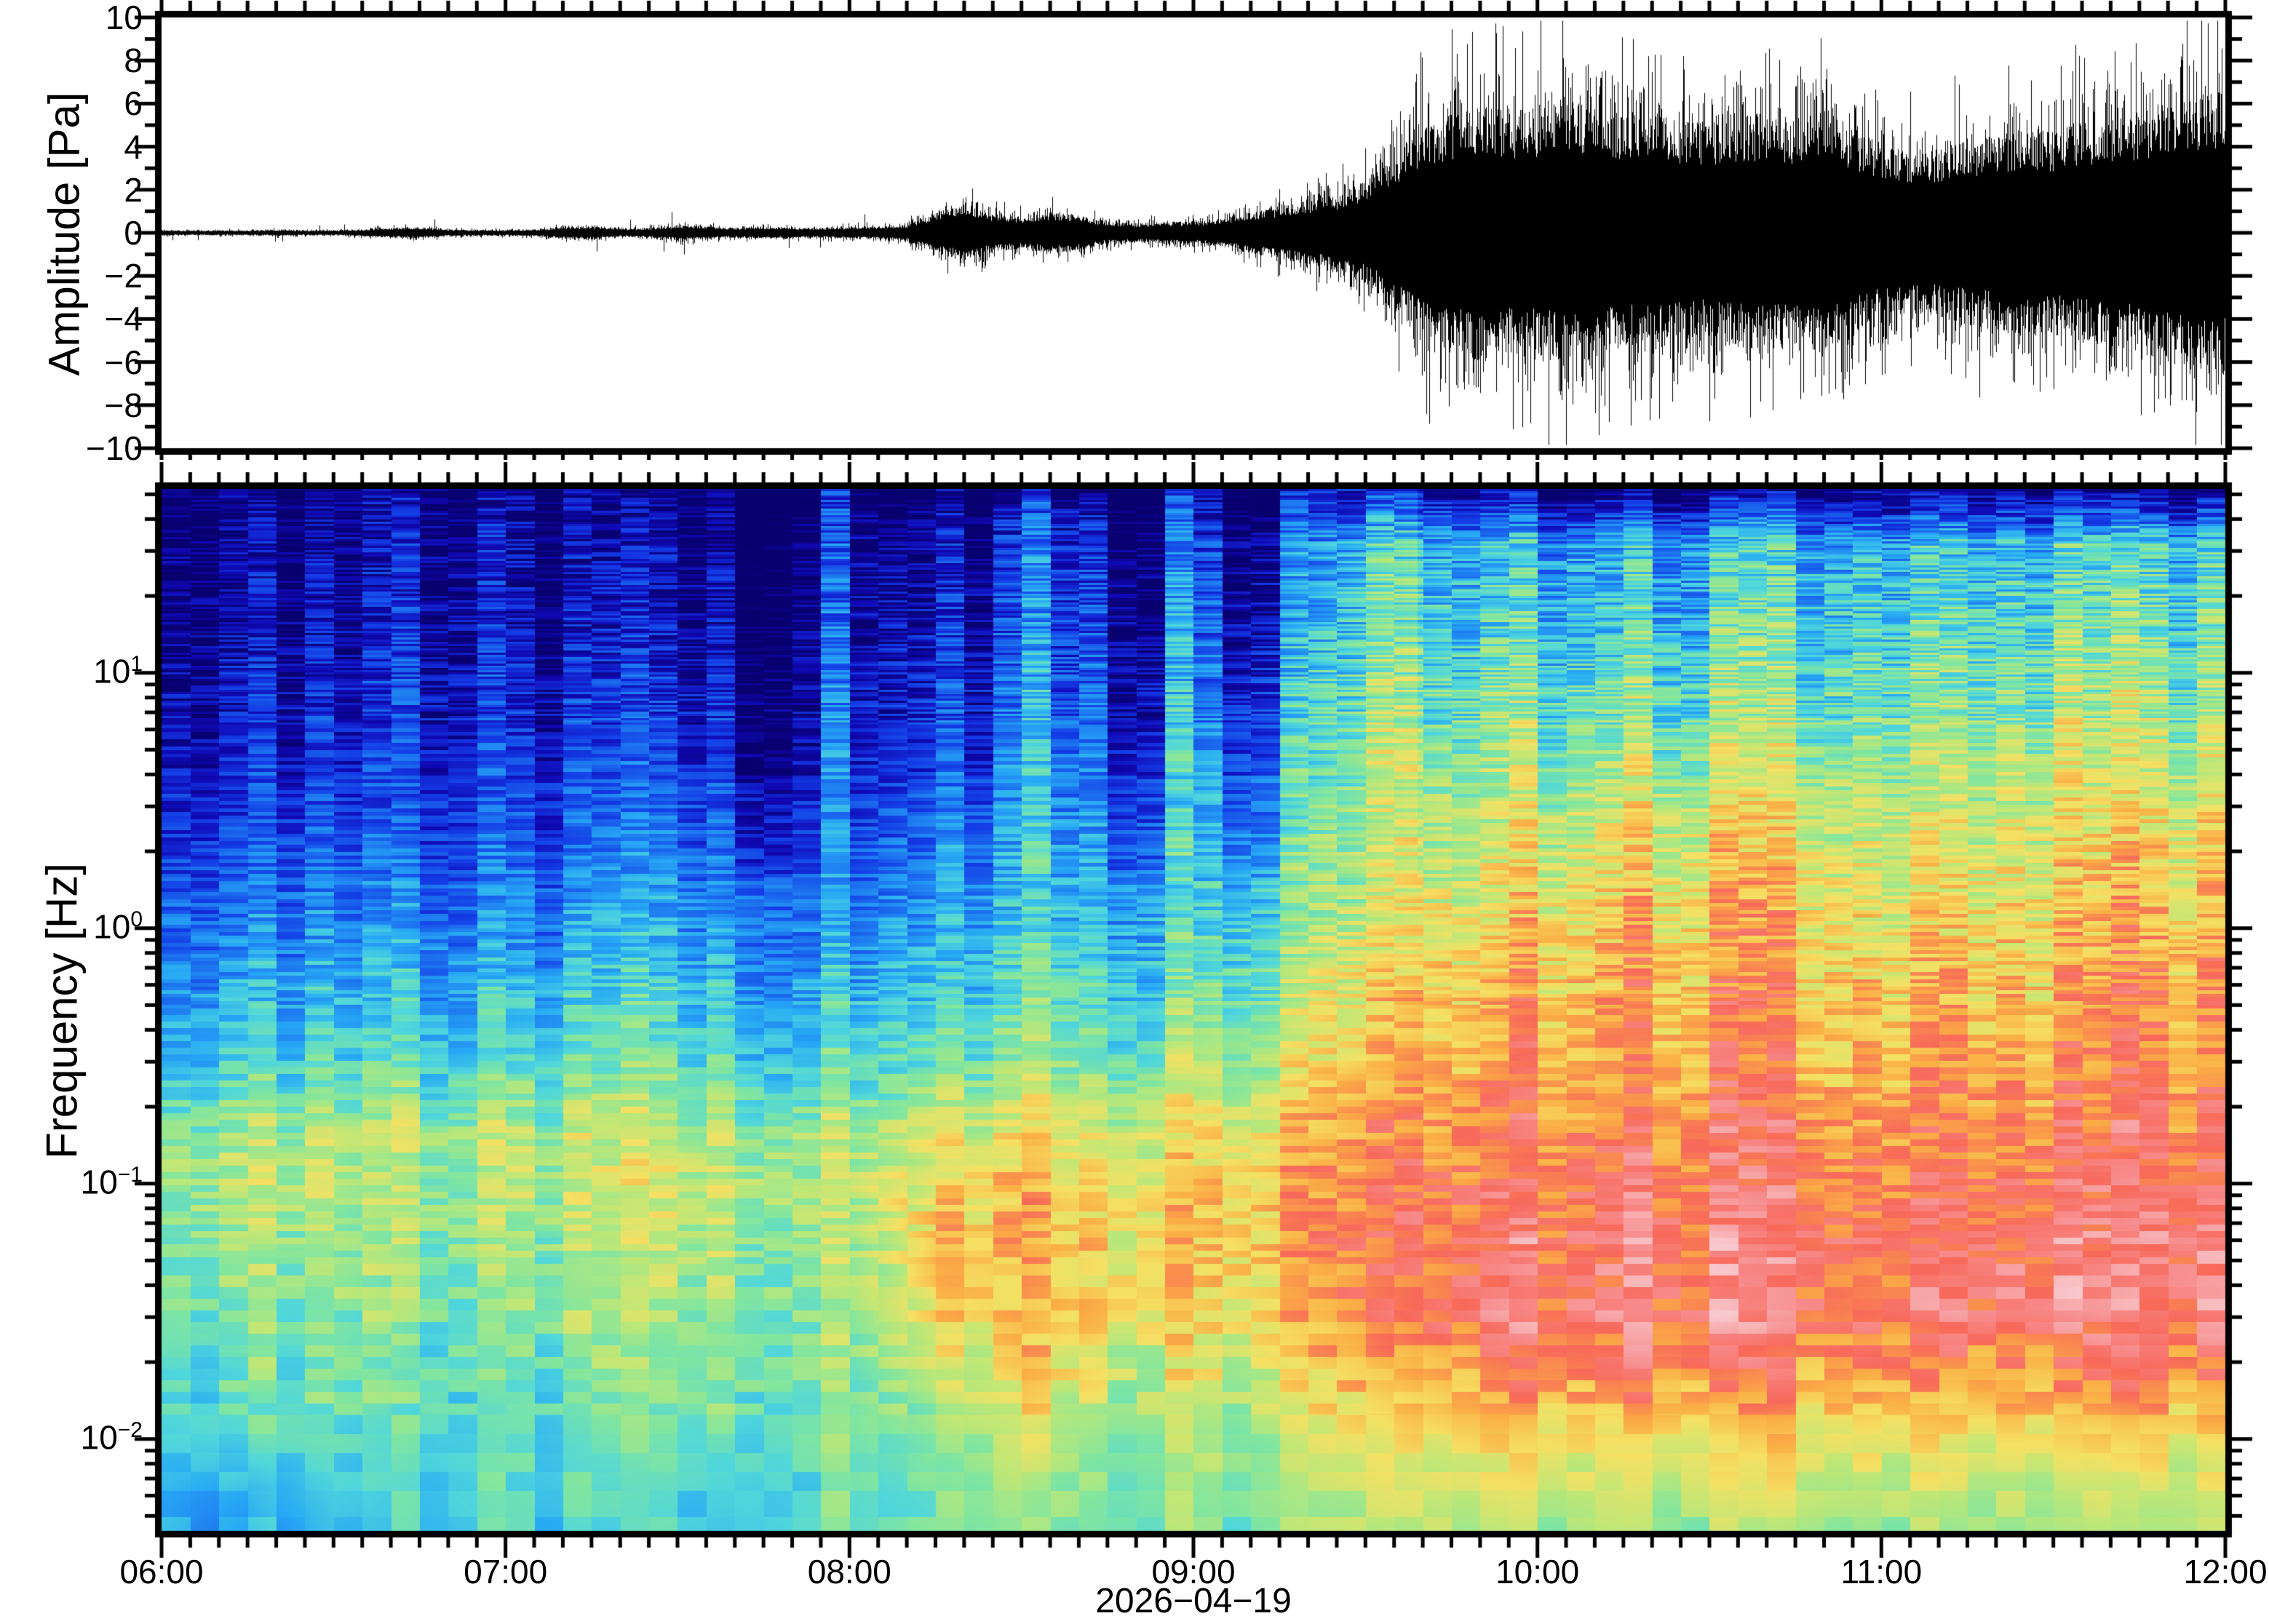 This screenshot has height=1624, width=2269. Describe the element at coordinates (123, 405) in the screenshot. I see `amplitude-tick-label: −8` at that location.